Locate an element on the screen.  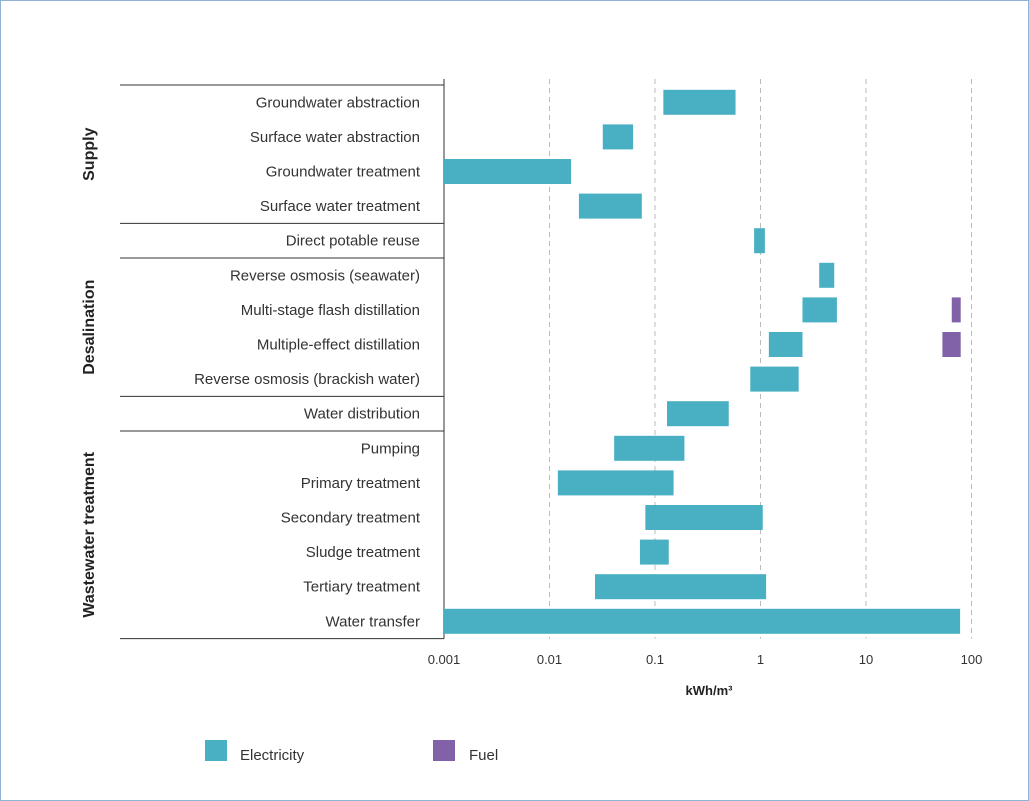
bar-electricity-multiple-effect-distillation is located at coordinates (785, 344).